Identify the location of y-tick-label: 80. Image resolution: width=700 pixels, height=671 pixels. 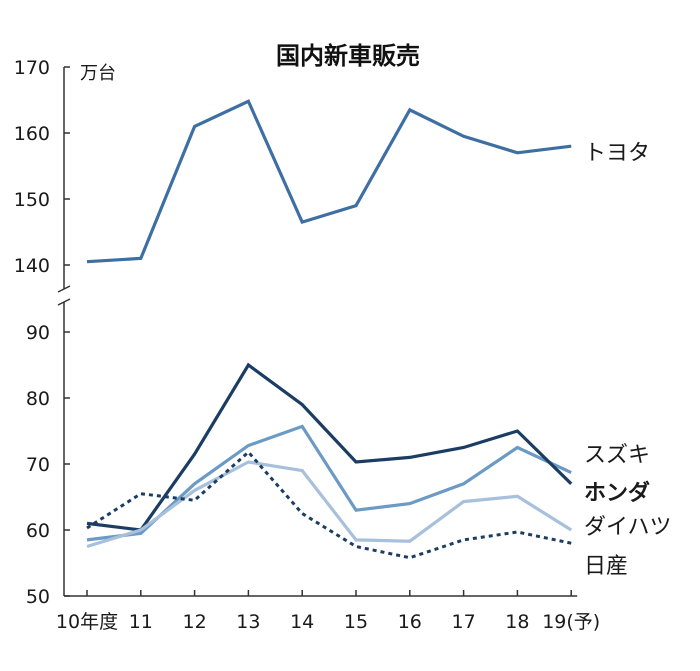
(38, 399).